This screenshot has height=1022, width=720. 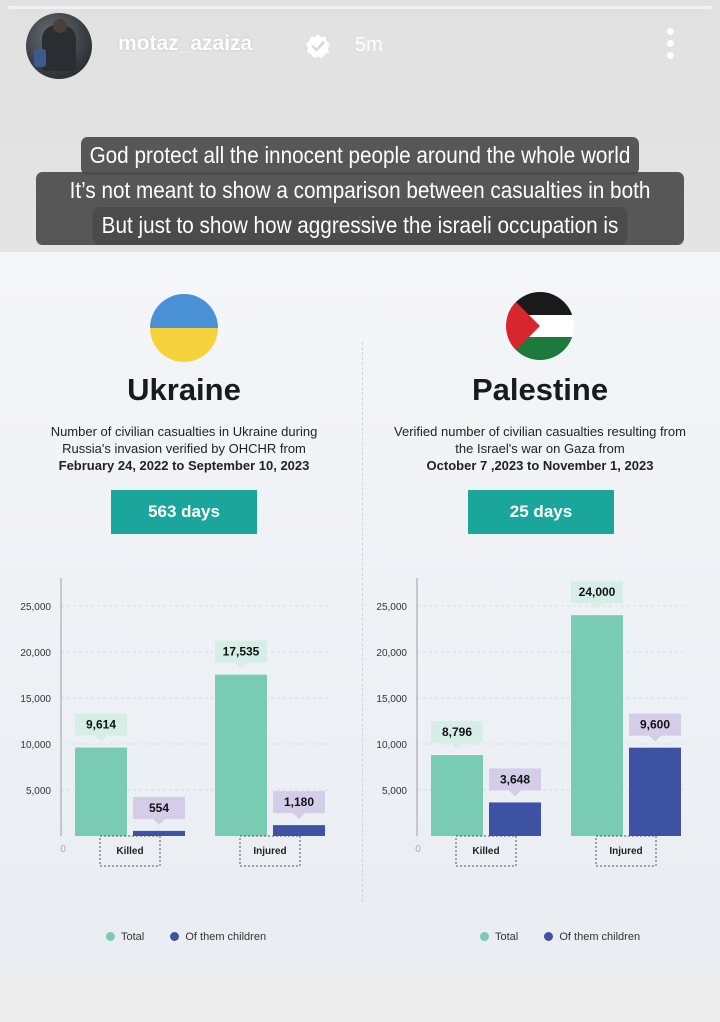 I want to click on more-vertical-icon, so click(x=670, y=46).